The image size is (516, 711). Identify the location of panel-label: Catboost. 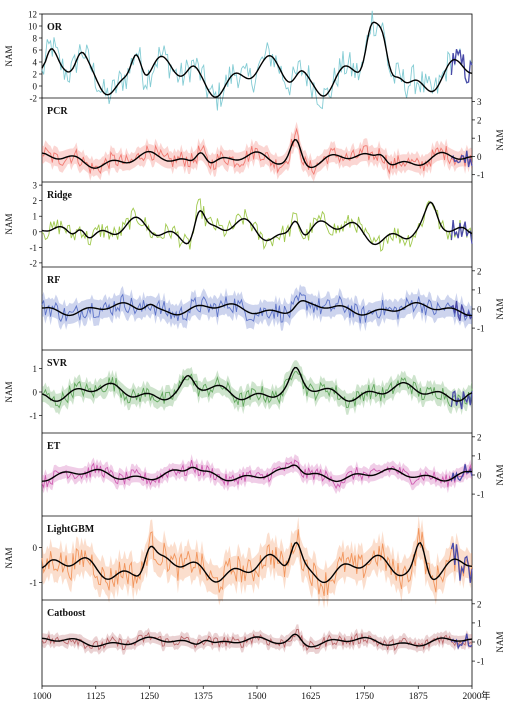
(66, 613).